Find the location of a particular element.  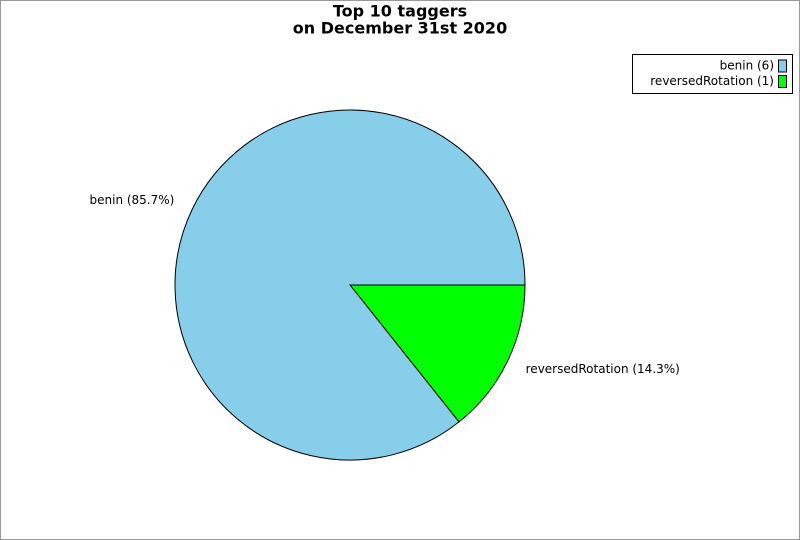

chart-title: Top 10 taggers is located at coordinates (400, 11).